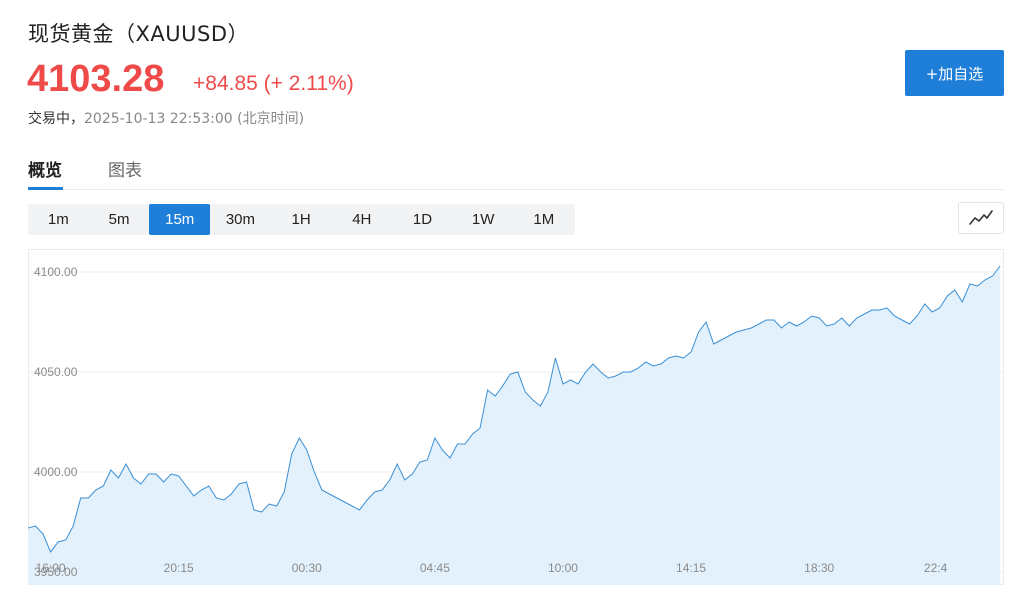  I want to click on interval-selector: 1m 5m 15m 30m 1H 4H 1D 1W 1M, so click(301, 219).